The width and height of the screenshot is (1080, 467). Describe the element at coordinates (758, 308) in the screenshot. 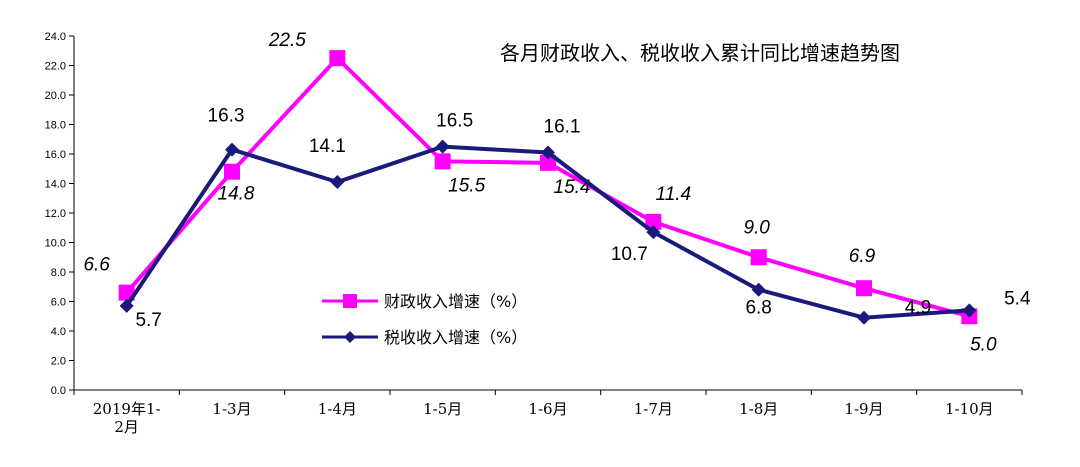

I see `data-label: 6.8` at that location.